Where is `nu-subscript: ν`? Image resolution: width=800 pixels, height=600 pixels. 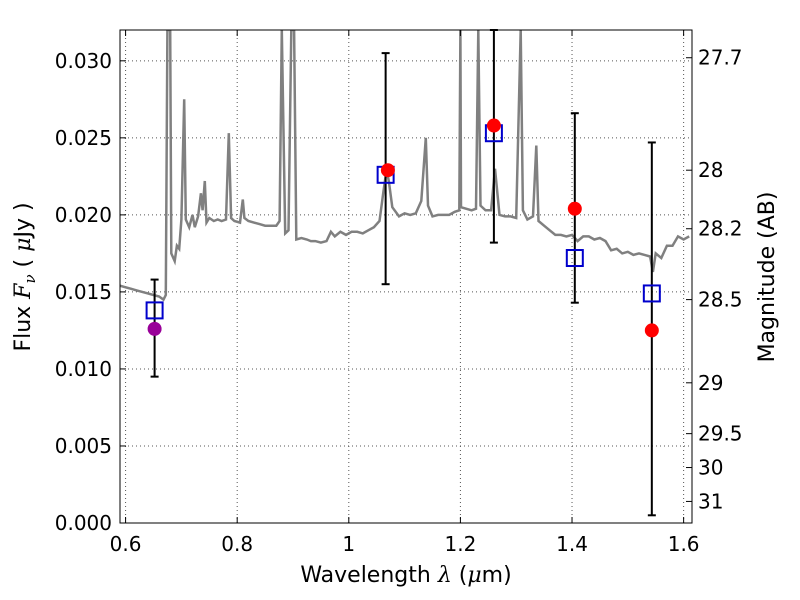
nu-subscript: ν is located at coordinates (30, 278).